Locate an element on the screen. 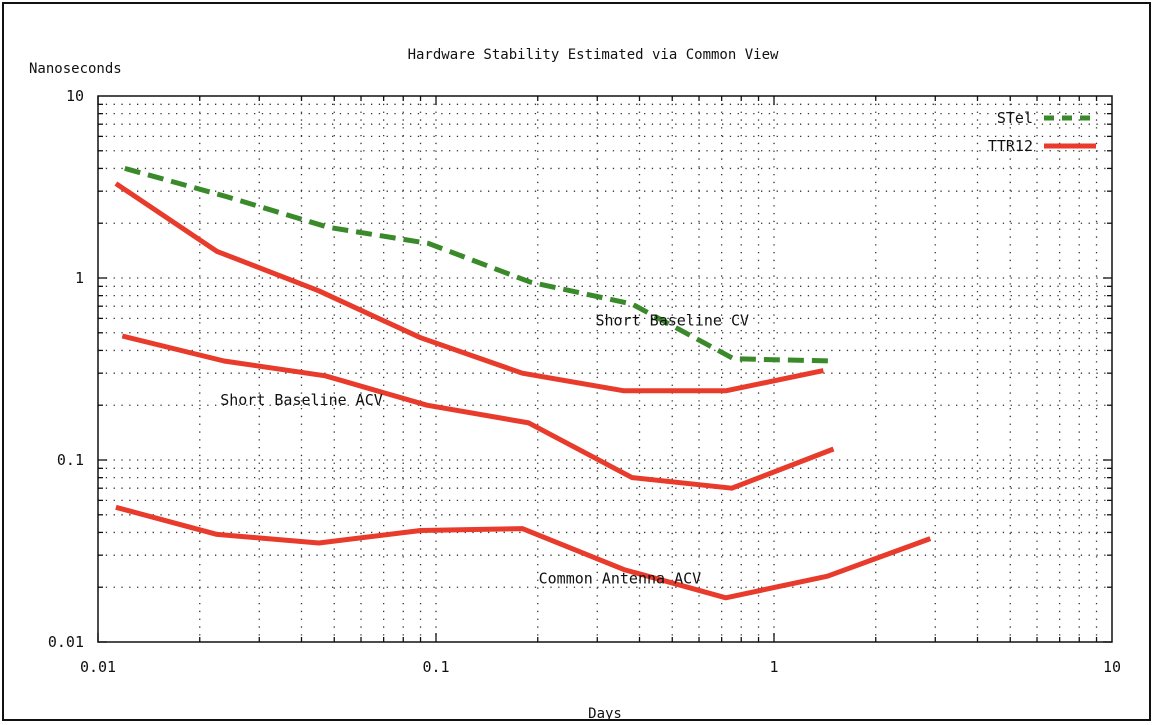 The width and height of the screenshot is (1155, 725). y-tick-label: 0.1 is located at coordinates (70, 460).